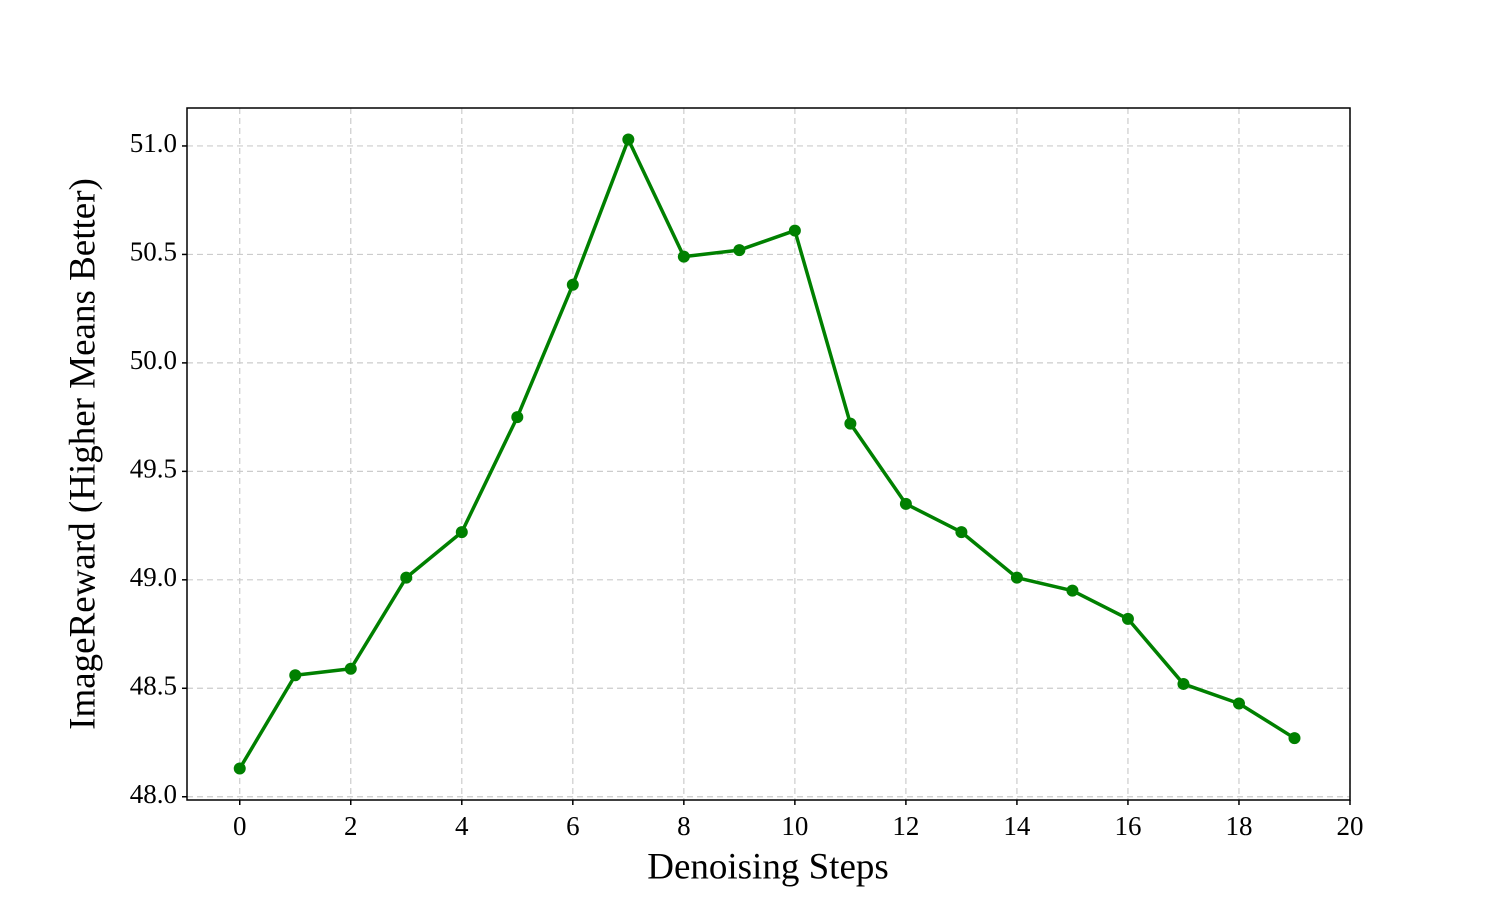 The width and height of the screenshot is (1500, 900). I want to click on x-tick-label: 14, so click(1017, 826).